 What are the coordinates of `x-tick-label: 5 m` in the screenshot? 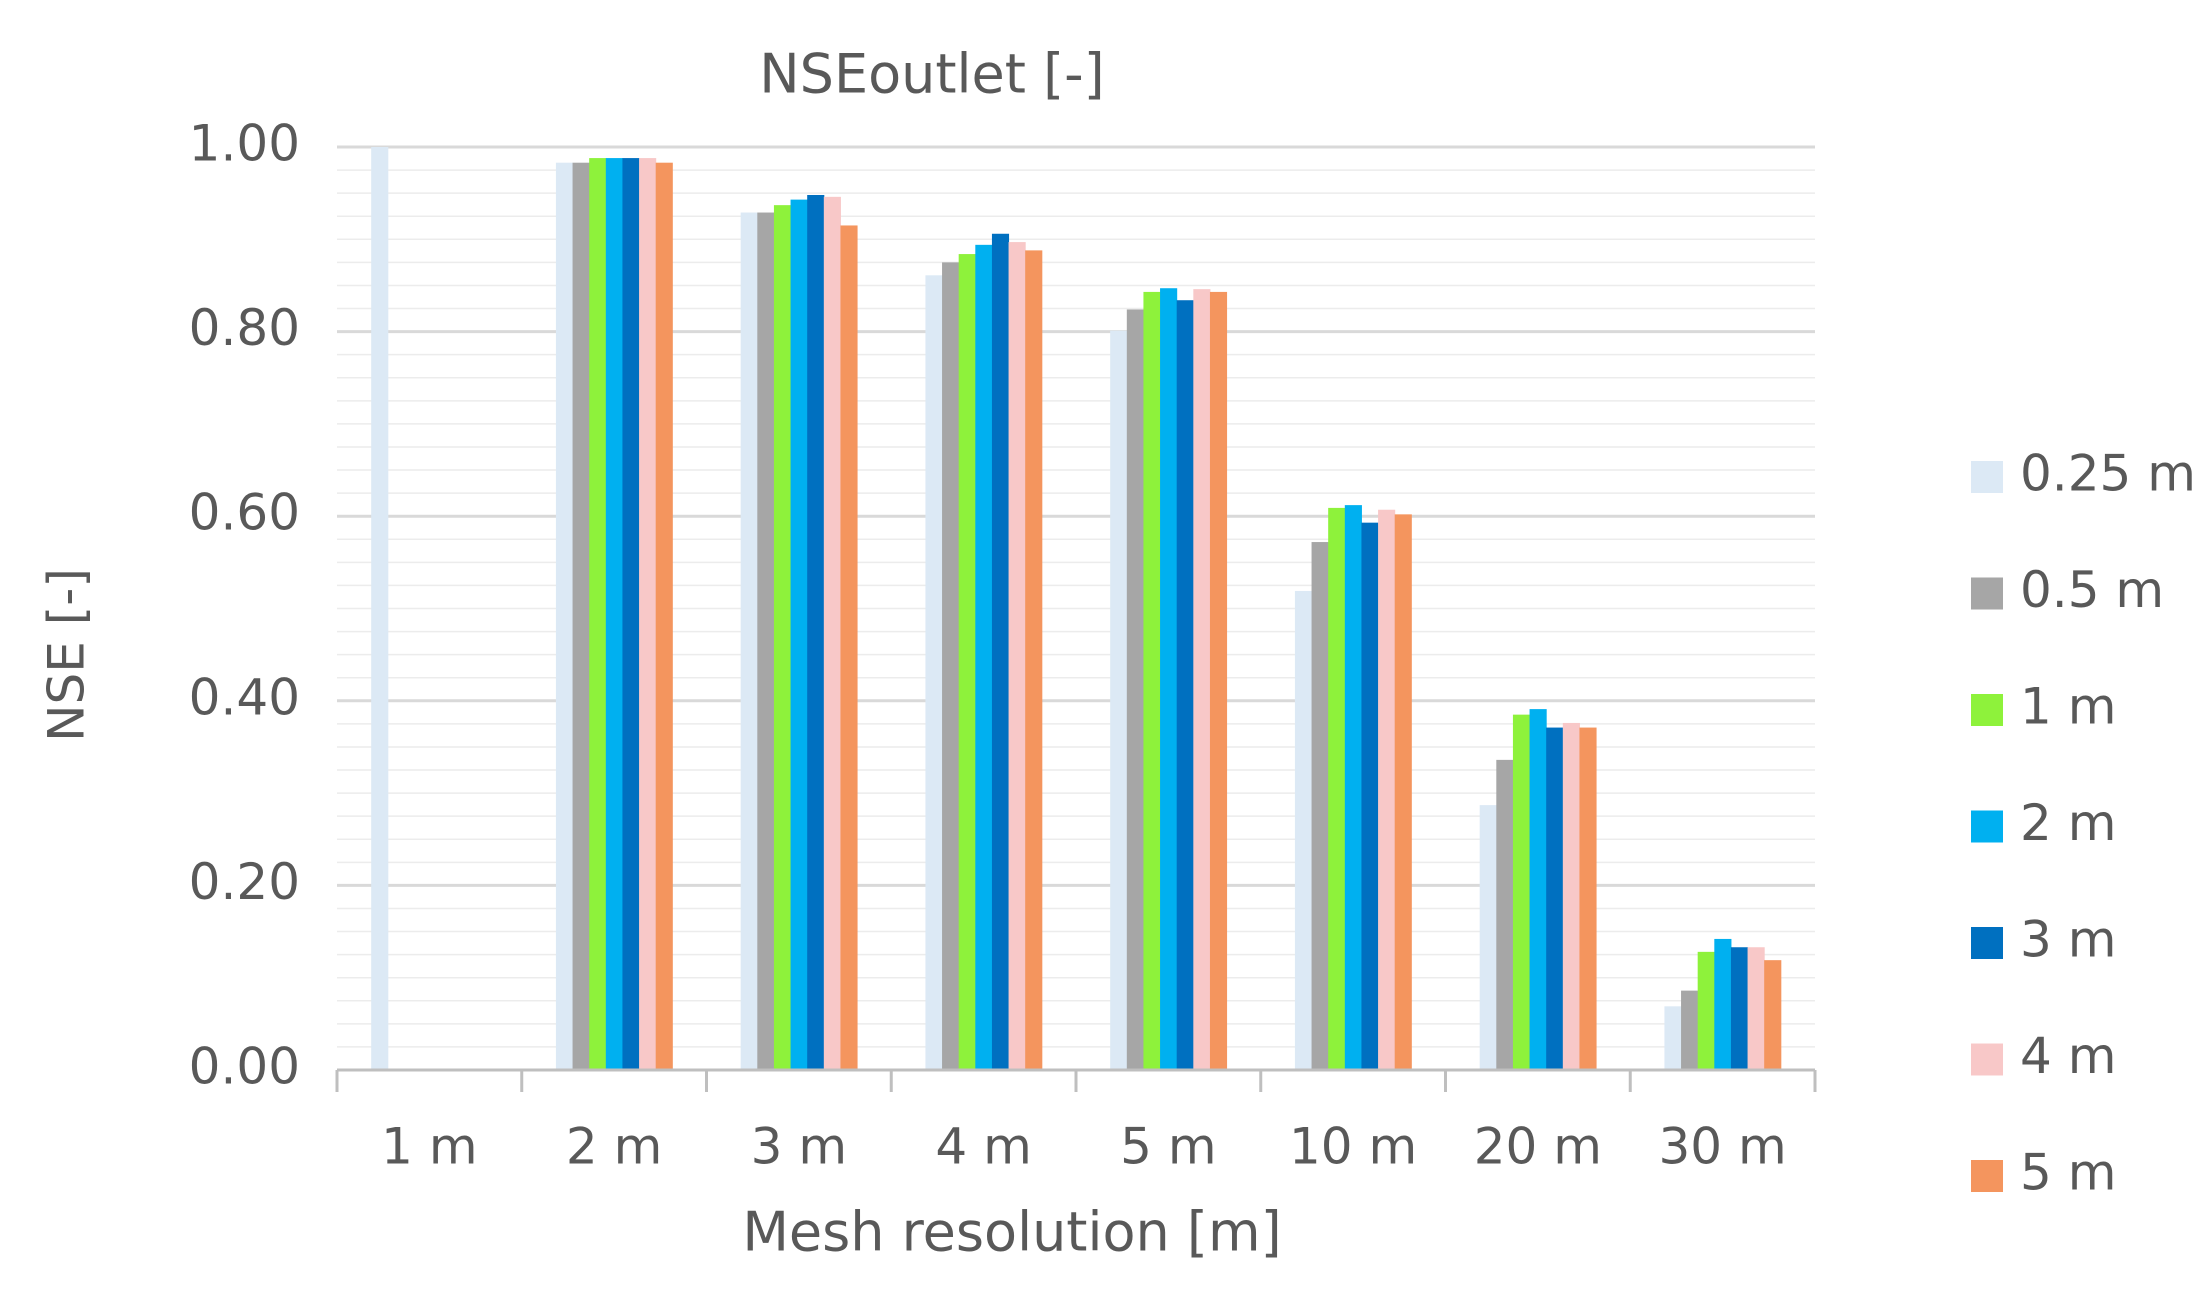 It's located at (1168, 1147).